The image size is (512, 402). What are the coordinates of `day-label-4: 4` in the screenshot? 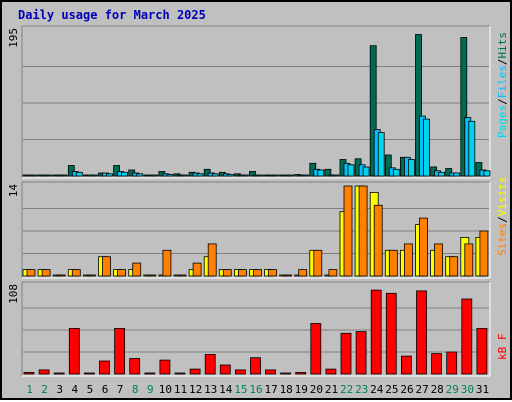 It's located at (74, 389).